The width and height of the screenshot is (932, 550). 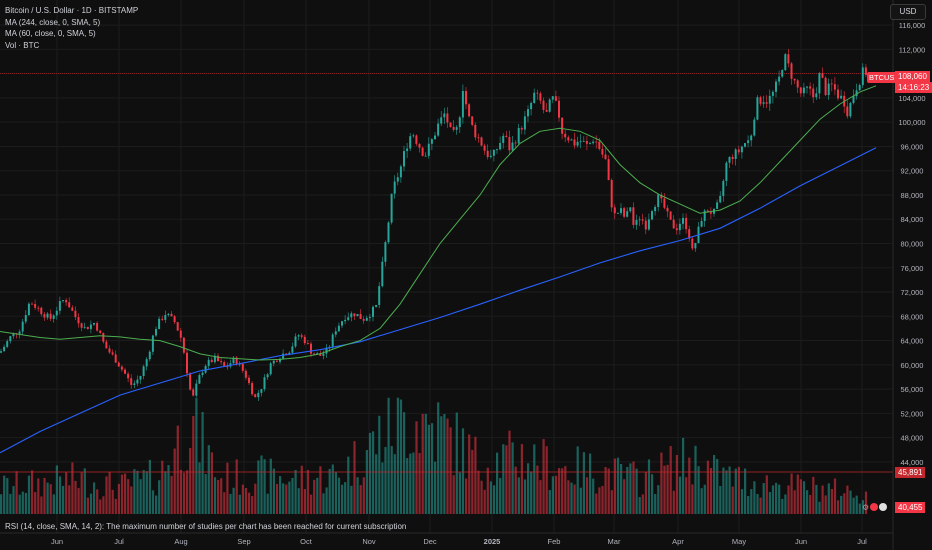 I want to click on currency-selector: USD, so click(x=908, y=12).